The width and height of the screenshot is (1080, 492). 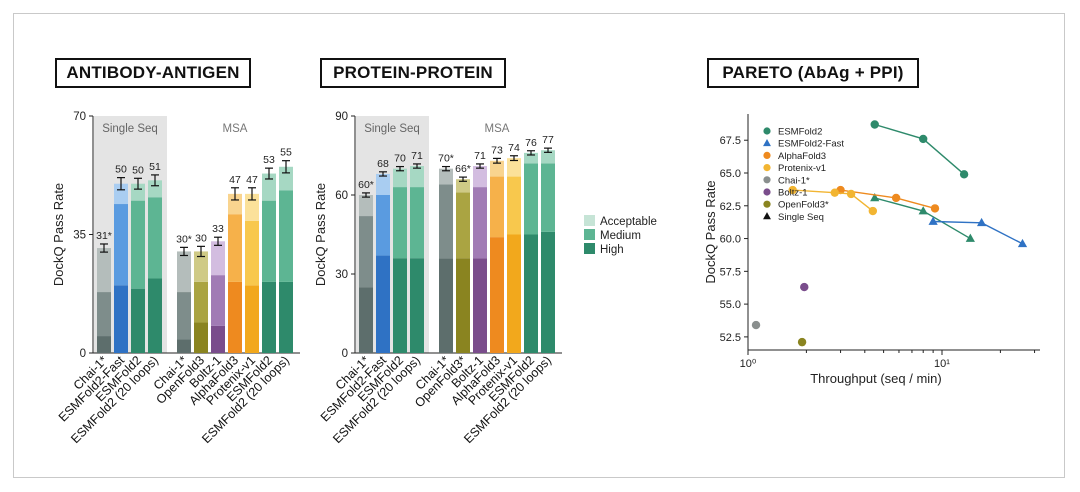 I want to click on ppi-chart-data-label: 66*, so click(x=463, y=169).